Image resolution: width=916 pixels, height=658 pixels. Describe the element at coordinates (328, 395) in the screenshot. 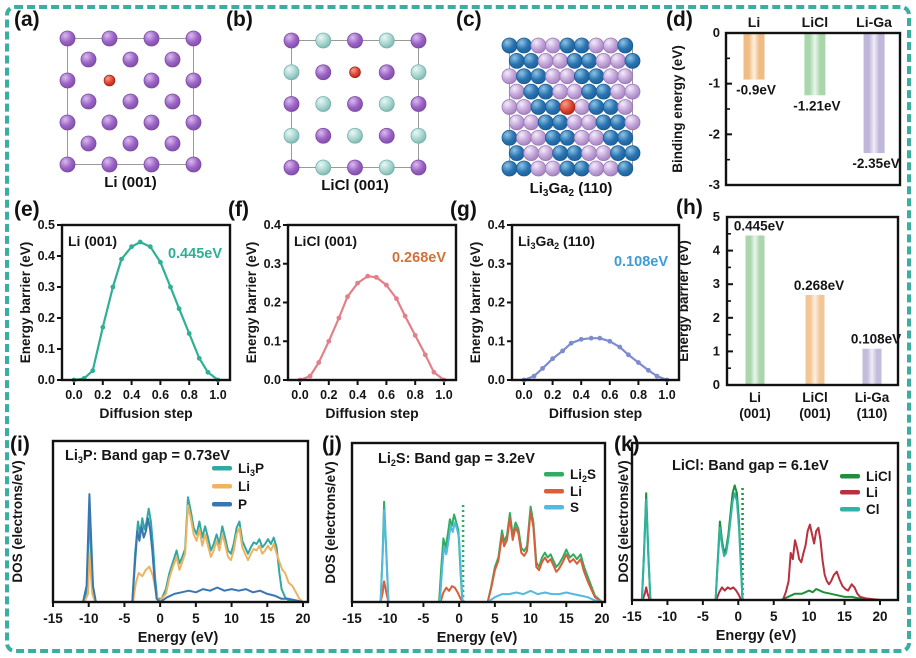

I see `x-tick-label: 0.2` at that location.